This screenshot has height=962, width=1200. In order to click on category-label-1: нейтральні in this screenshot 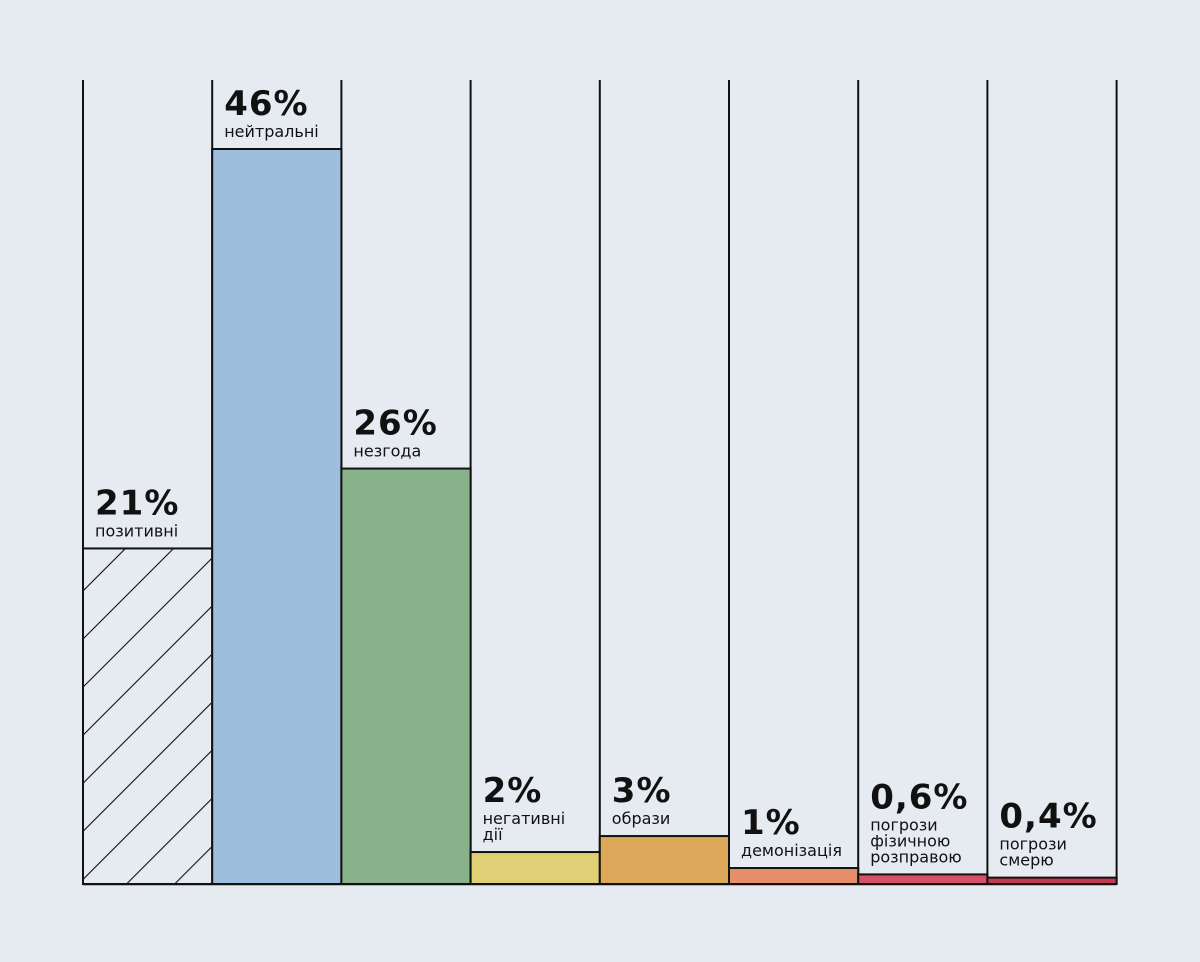, I will do `click(271, 131)`.